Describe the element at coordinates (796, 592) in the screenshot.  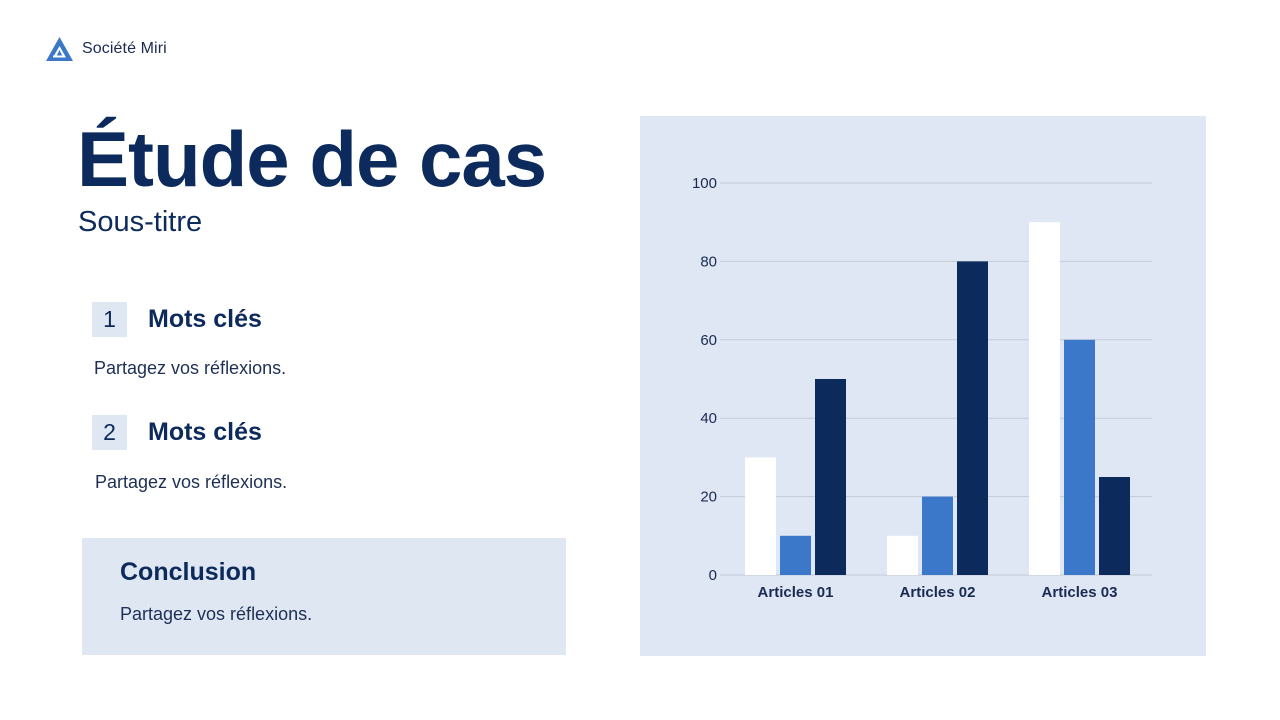
I see `x-category-label: Articles 01` at that location.